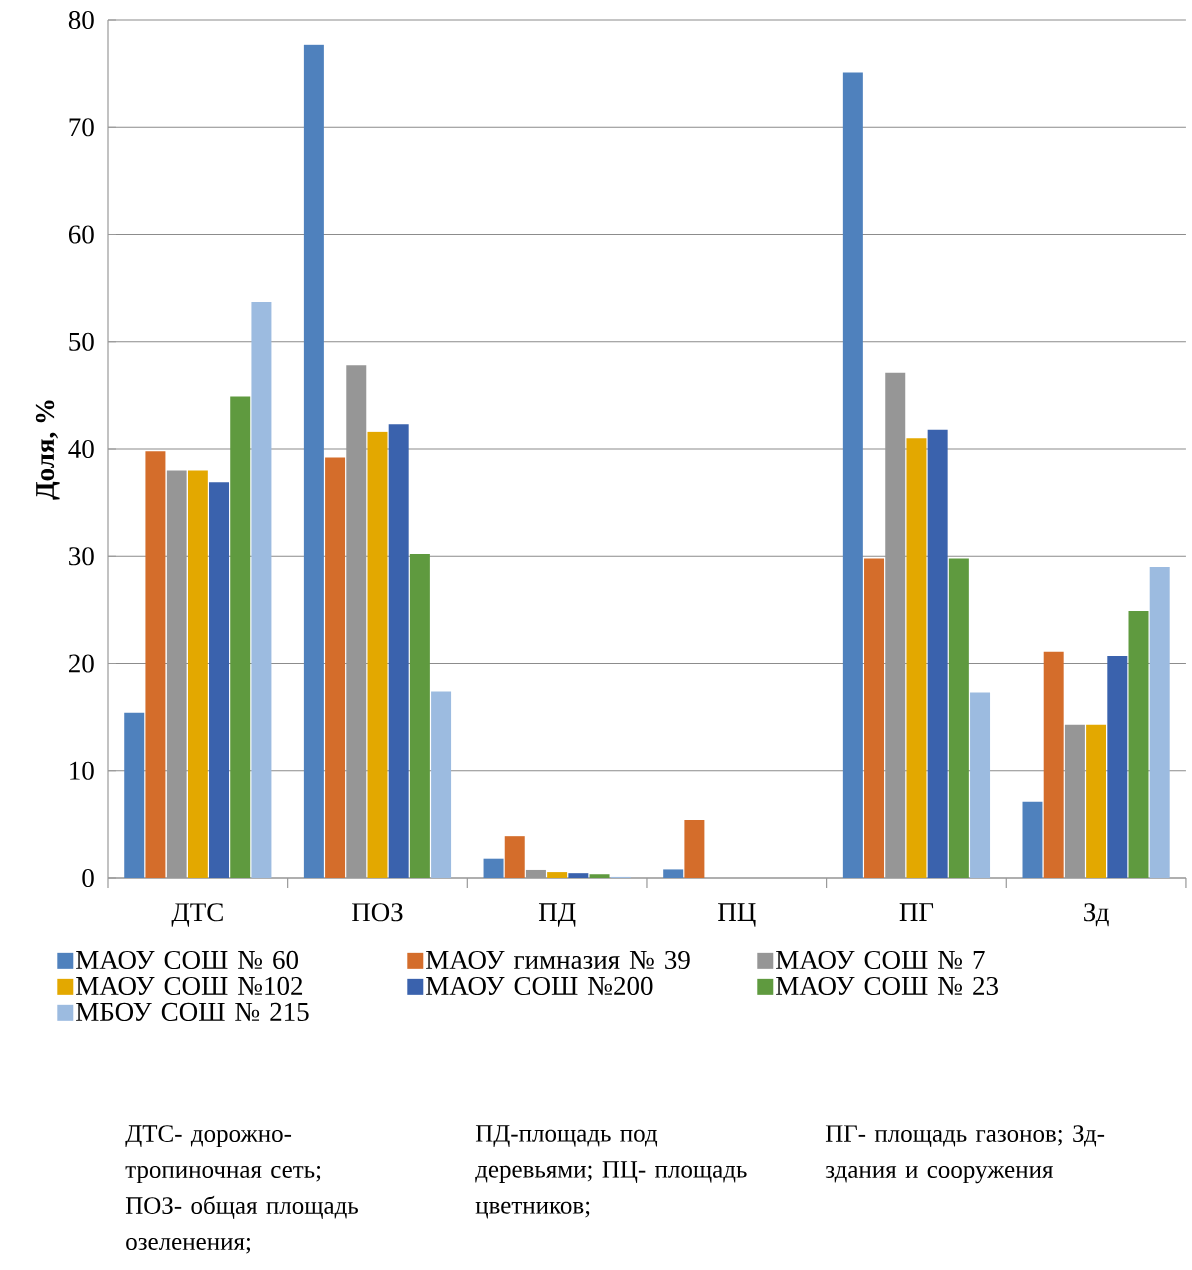 This screenshot has width=1192, height=1270. Describe the element at coordinates (916, 912) in the screenshot. I see `x-tick-label: ПГ` at that location.